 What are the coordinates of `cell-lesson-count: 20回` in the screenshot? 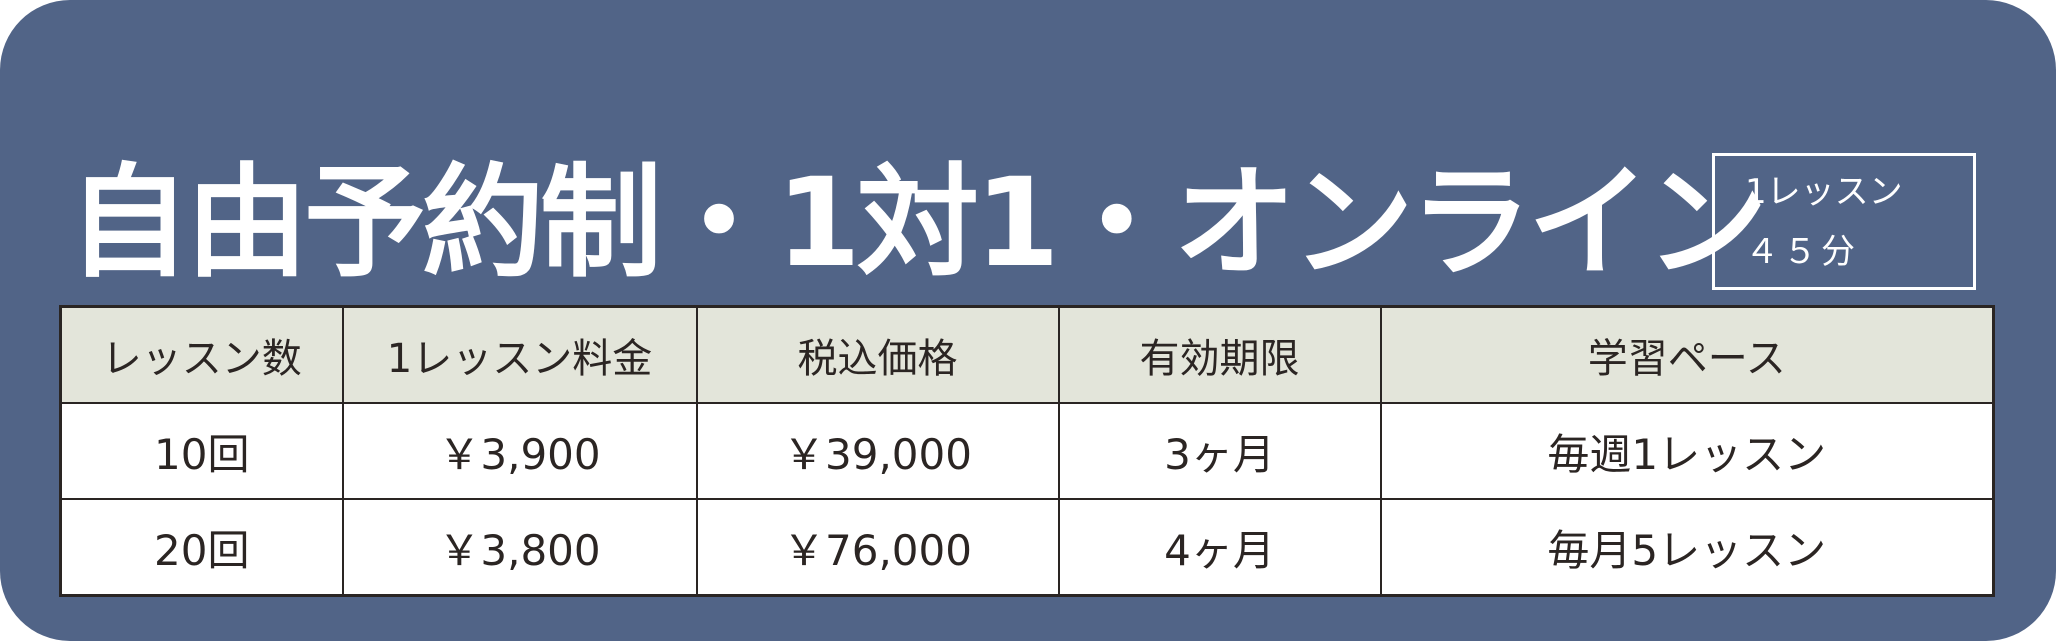 It's located at (201, 547).